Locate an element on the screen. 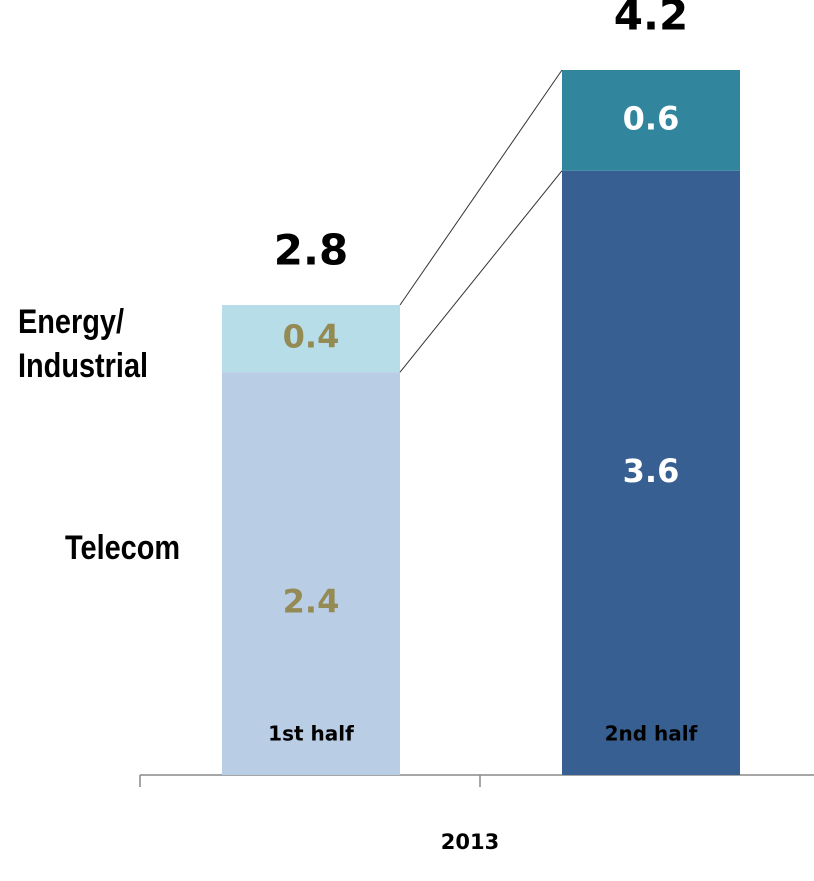  value-label: 0.6 is located at coordinates (651, 118).